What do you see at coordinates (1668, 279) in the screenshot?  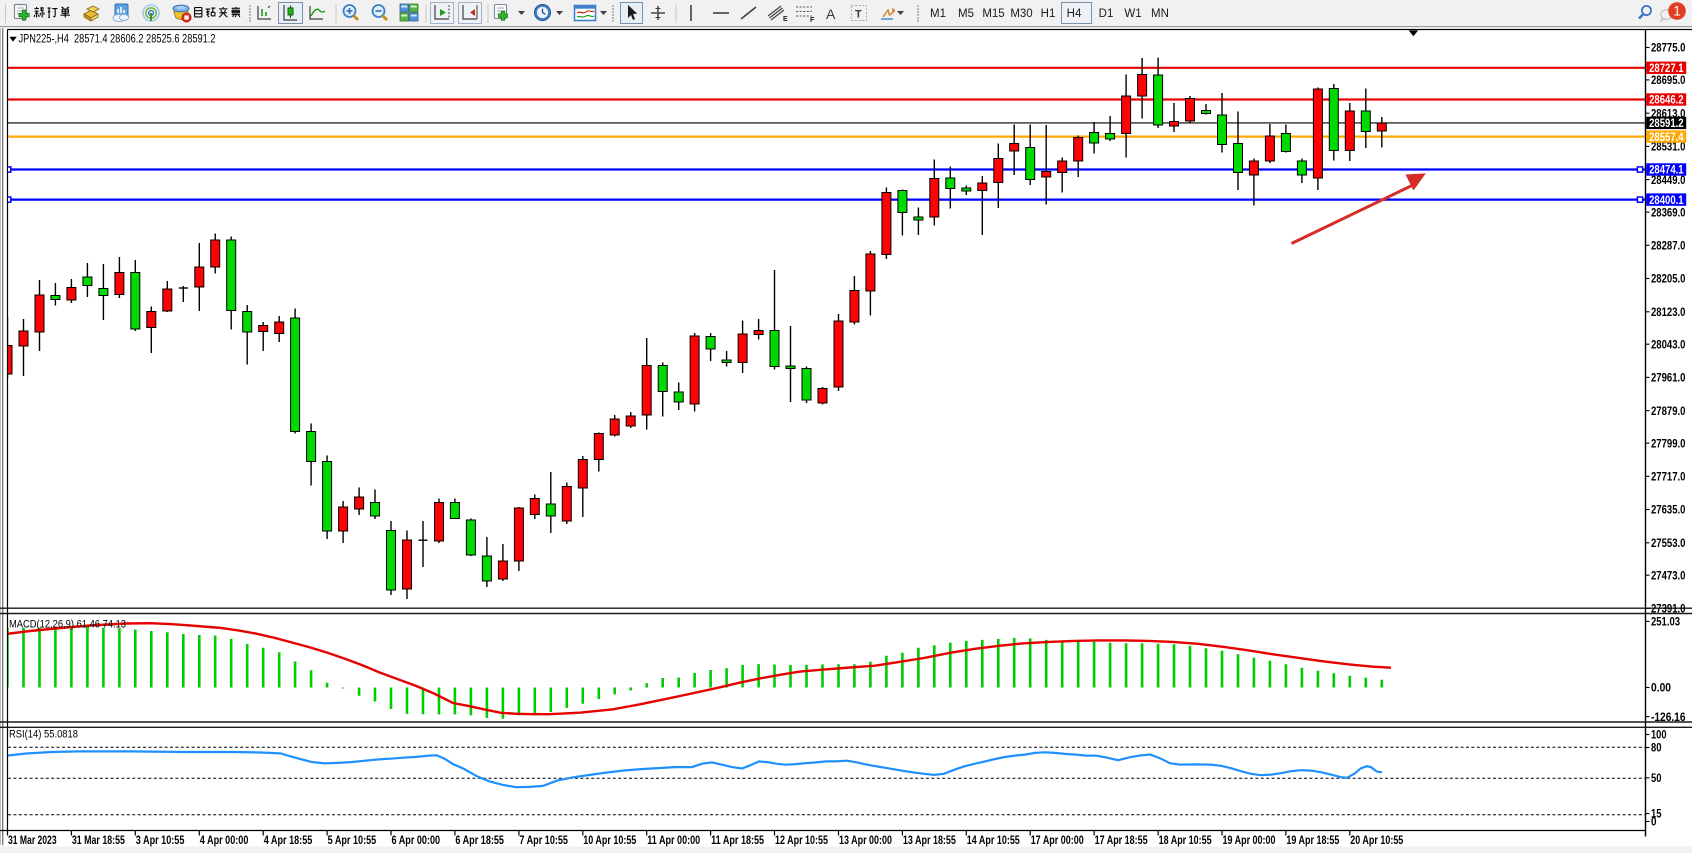 I see `svg-text: 28205.0` at bounding box center [1668, 279].